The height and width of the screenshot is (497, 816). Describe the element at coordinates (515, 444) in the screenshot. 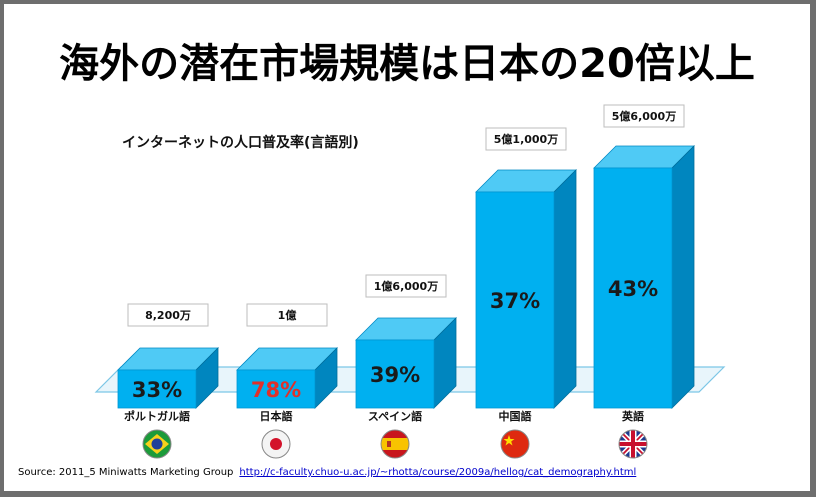

I see `china-flag-icon` at that location.